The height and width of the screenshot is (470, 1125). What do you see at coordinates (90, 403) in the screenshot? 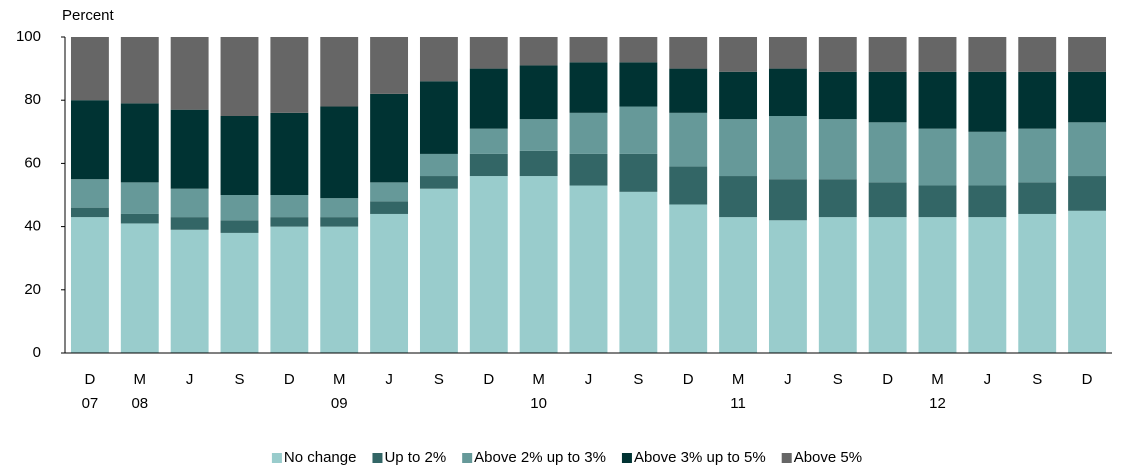
I see `x-group-label: 07` at bounding box center [90, 403].